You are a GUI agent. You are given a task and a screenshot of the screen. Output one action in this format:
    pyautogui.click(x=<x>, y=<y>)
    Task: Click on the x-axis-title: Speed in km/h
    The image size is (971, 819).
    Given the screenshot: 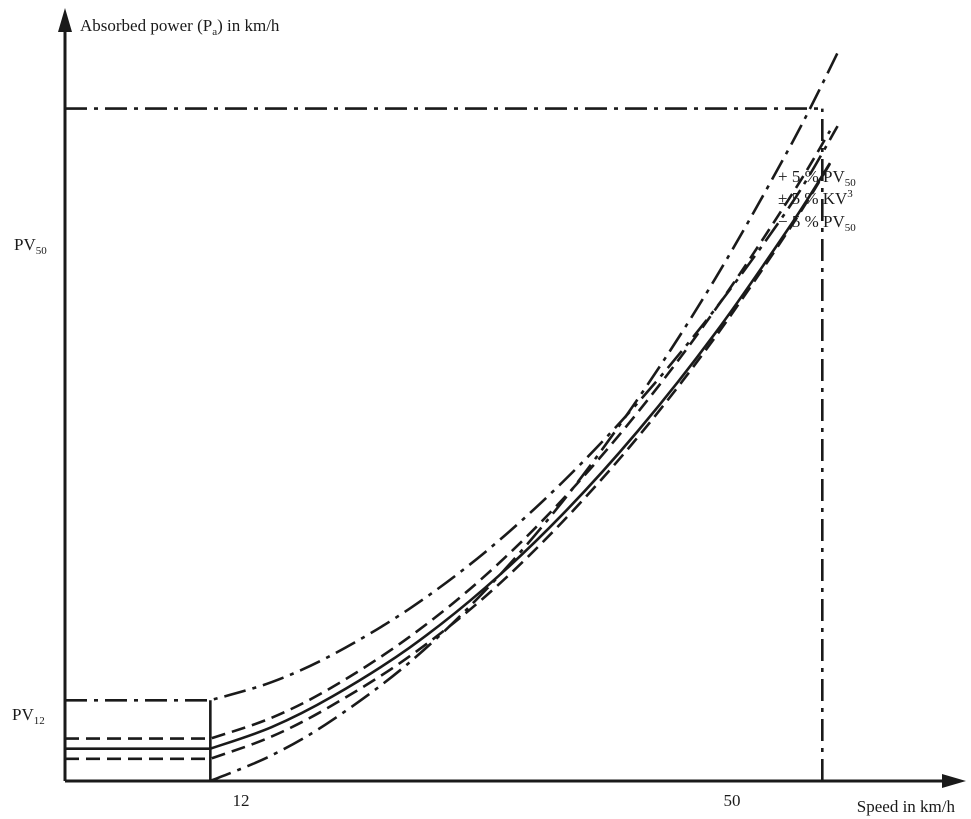 What is the action you would take?
    pyautogui.click(x=906, y=806)
    